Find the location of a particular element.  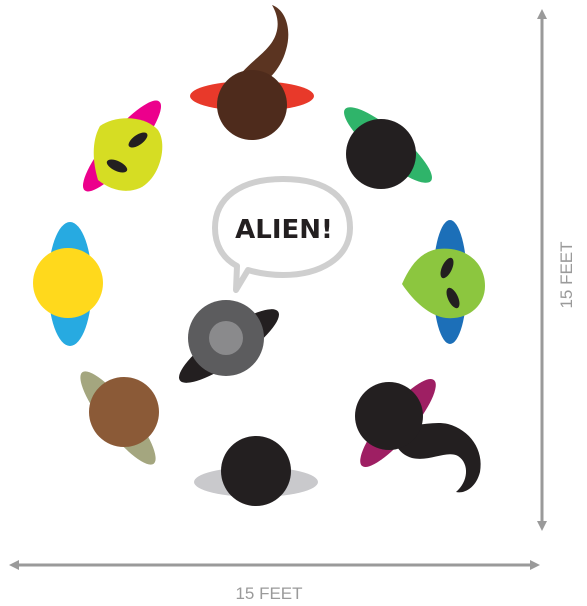

person-lower-right is located at coordinates (418, 436).